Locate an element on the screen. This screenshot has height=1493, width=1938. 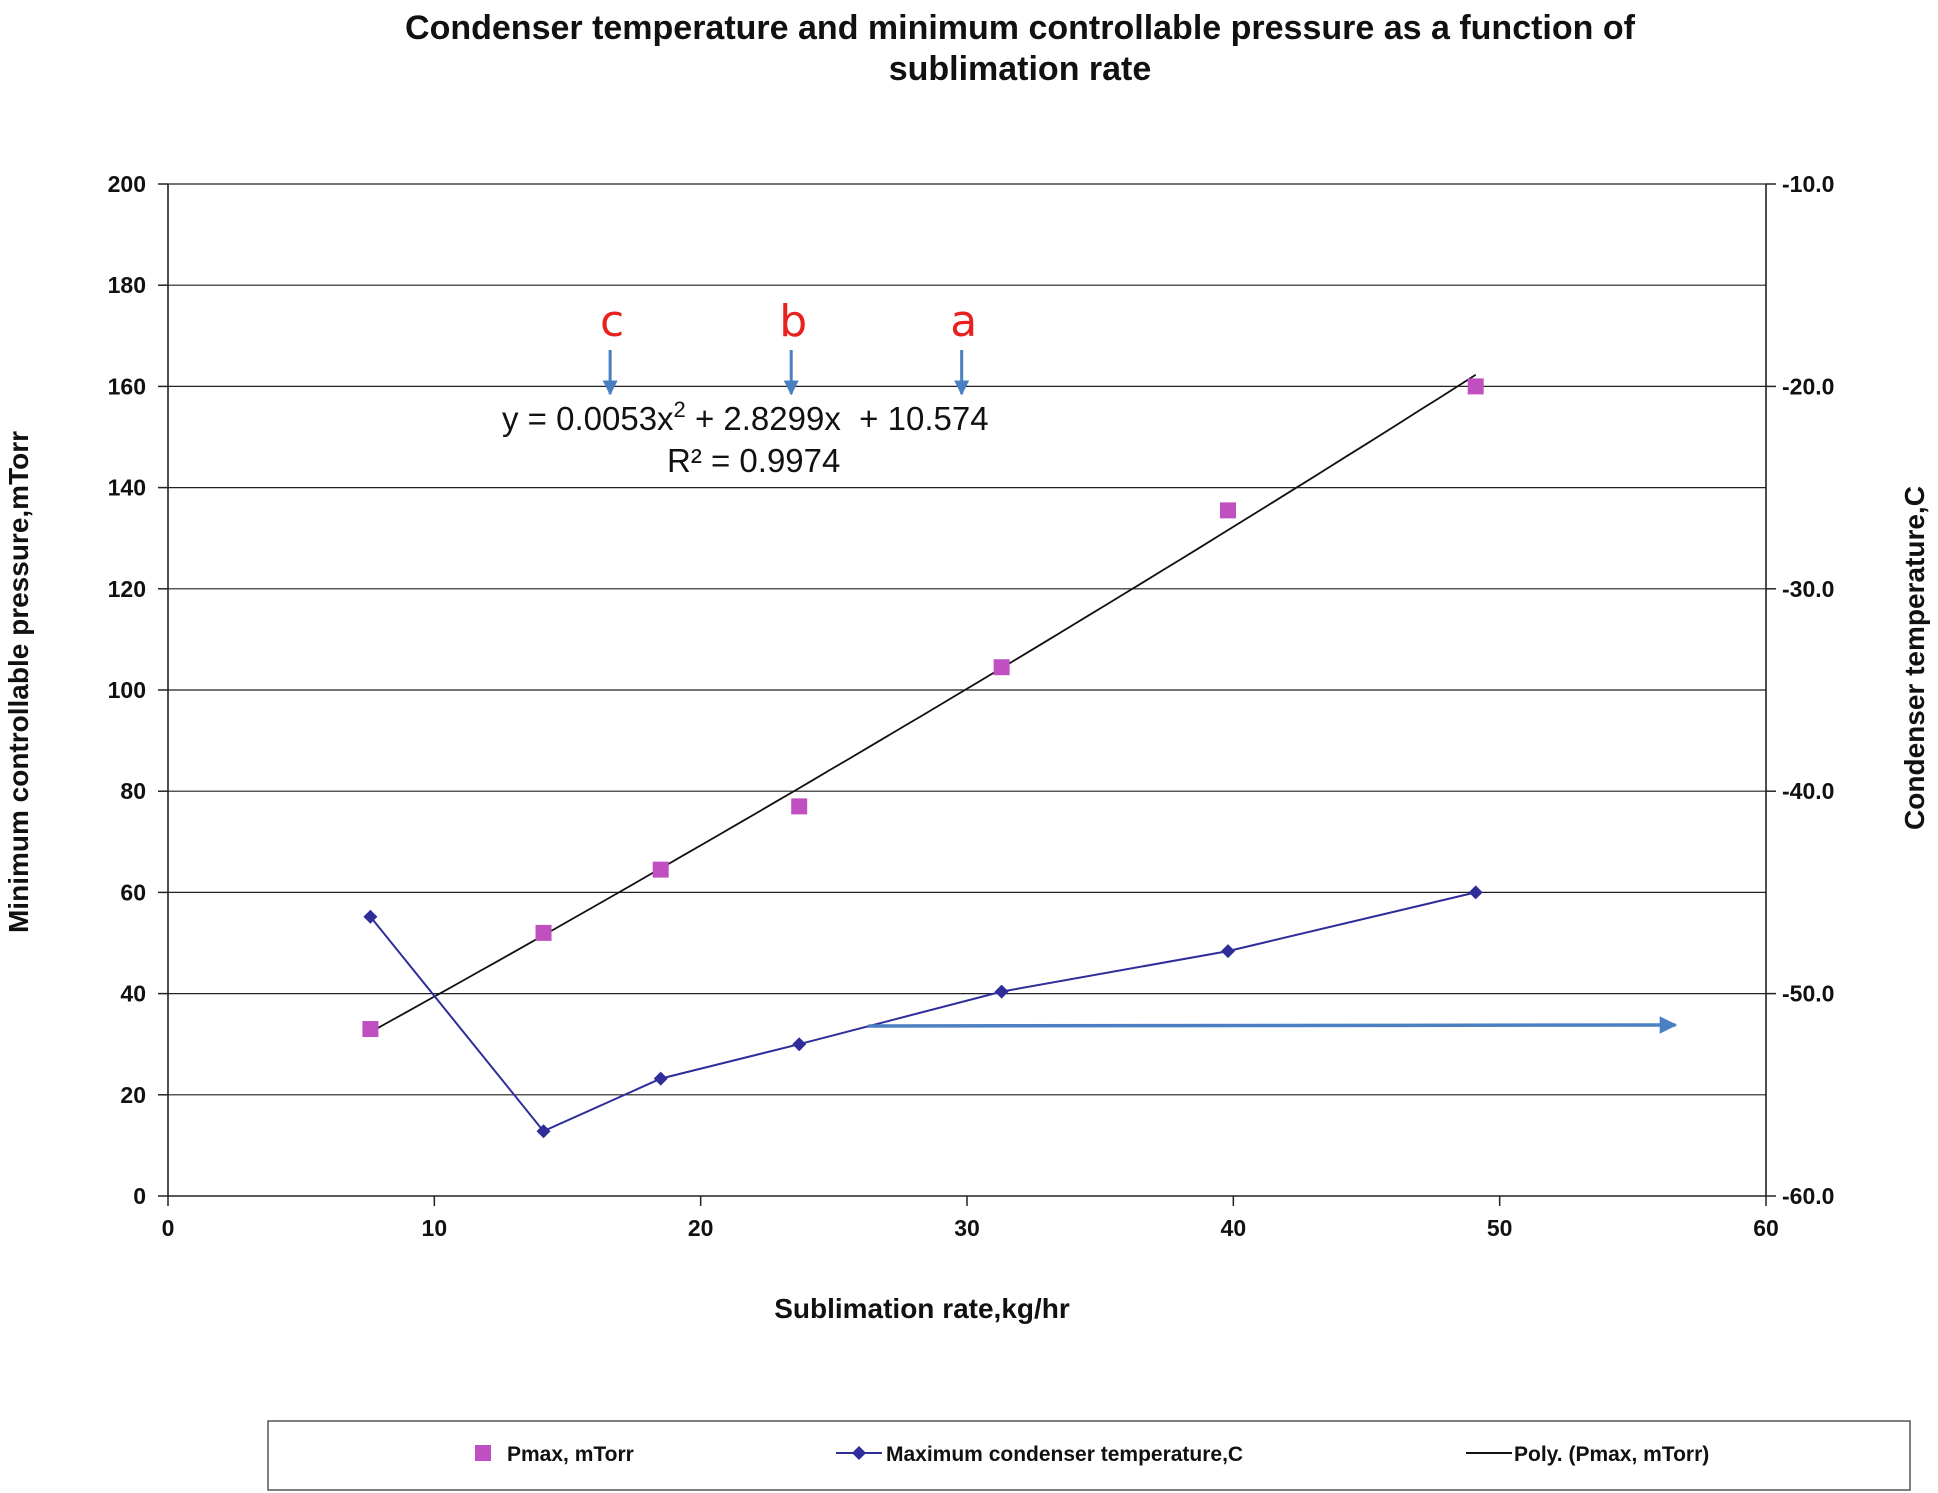
x-axis-tick-label: 60 is located at coordinates (1766, 1228).